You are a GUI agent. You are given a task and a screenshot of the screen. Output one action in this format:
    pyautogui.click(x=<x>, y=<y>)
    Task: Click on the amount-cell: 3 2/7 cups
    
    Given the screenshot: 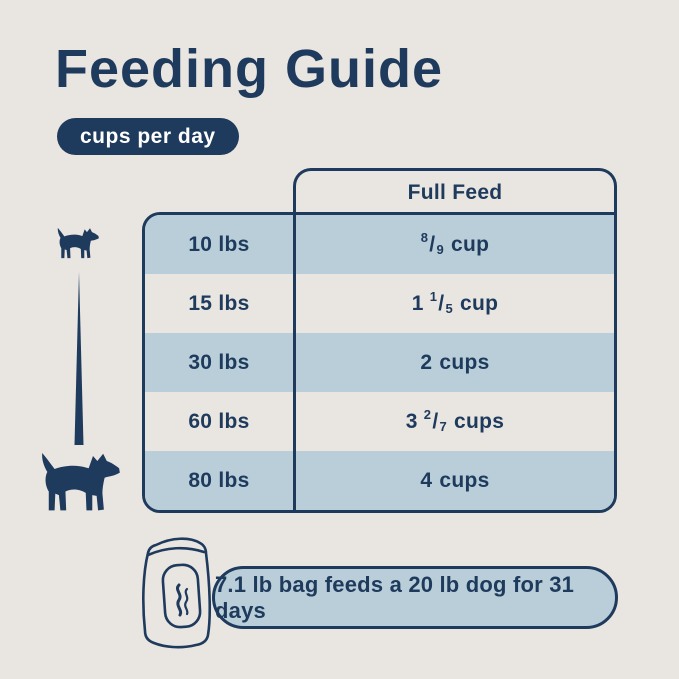 What is the action you would take?
    pyautogui.click(x=453, y=421)
    